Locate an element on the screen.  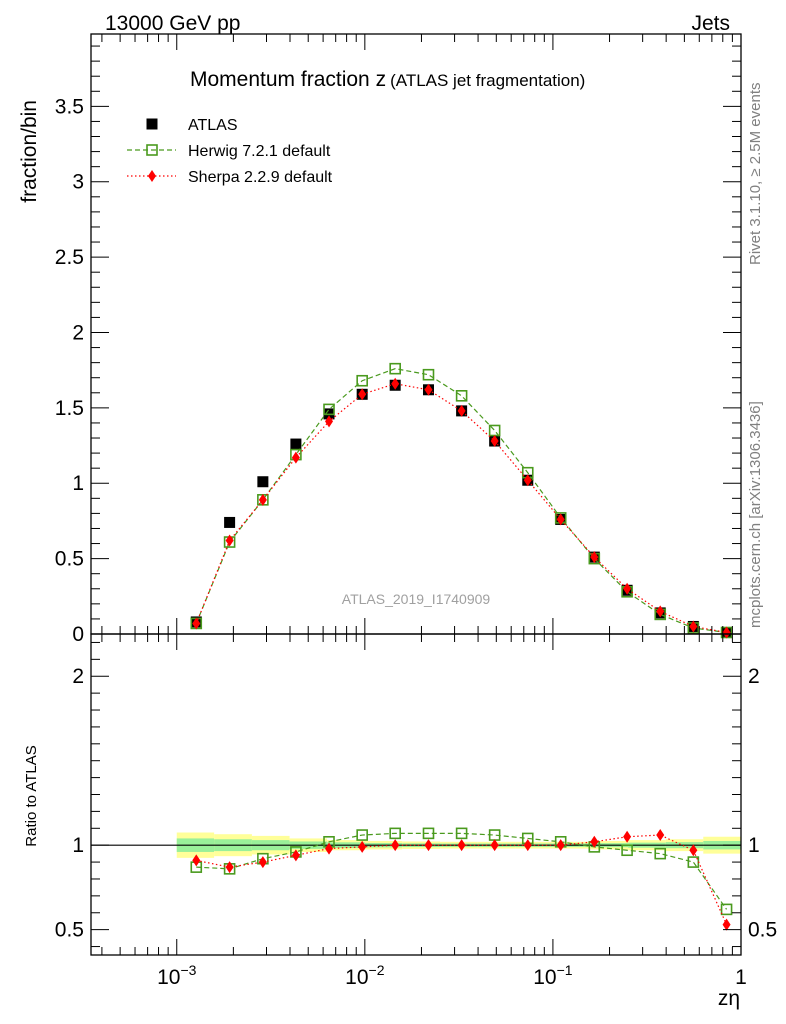
legend-item-herwig-7-2-1-default: Herwig 7.2.1 default is located at coordinates (229, 151).